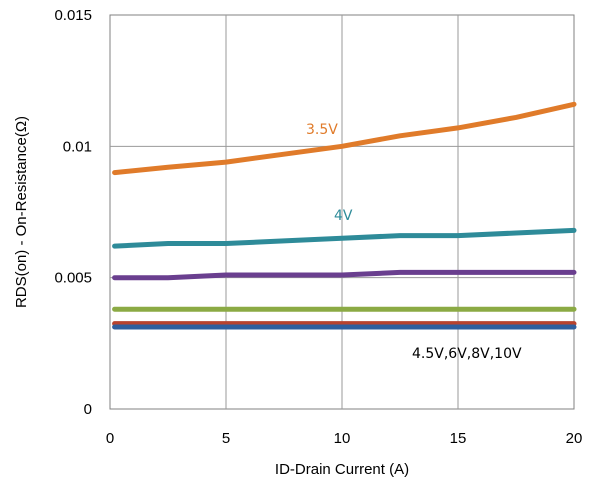 Image resolution: width=589 pixels, height=487 pixels. Describe the element at coordinates (226, 438) in the screenshot. I see `x-tick-label: 5` at that location.